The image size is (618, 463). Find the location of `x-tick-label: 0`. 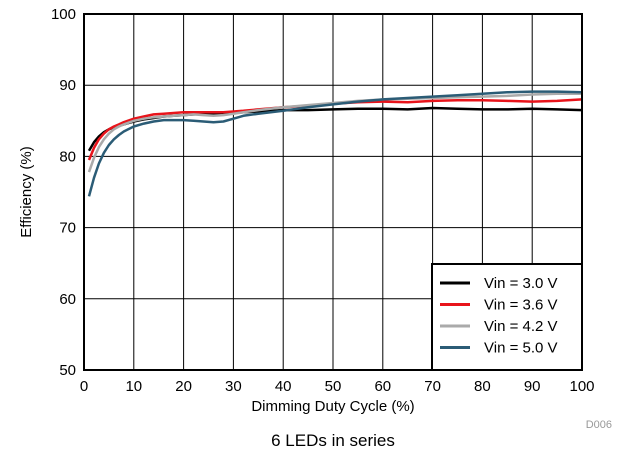

x-tick-label: 0 is located at coordinates (84, 386).